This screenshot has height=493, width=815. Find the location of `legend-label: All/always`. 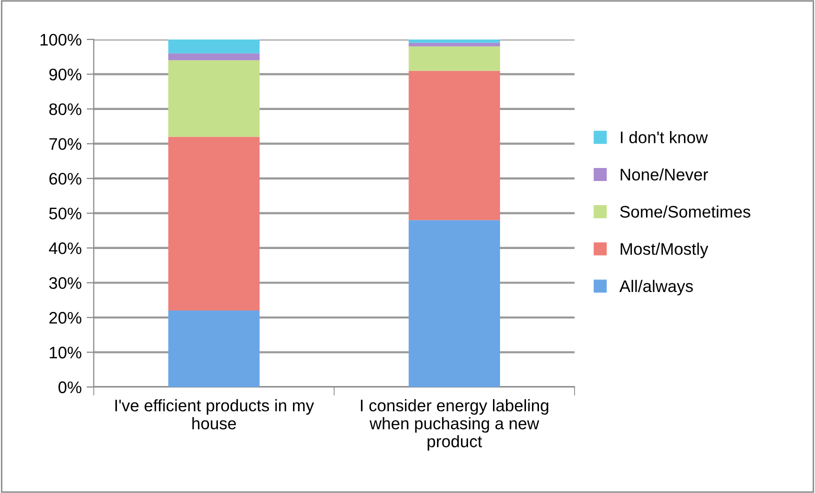

legend-label: All/always is located at coordinates (656, 288).